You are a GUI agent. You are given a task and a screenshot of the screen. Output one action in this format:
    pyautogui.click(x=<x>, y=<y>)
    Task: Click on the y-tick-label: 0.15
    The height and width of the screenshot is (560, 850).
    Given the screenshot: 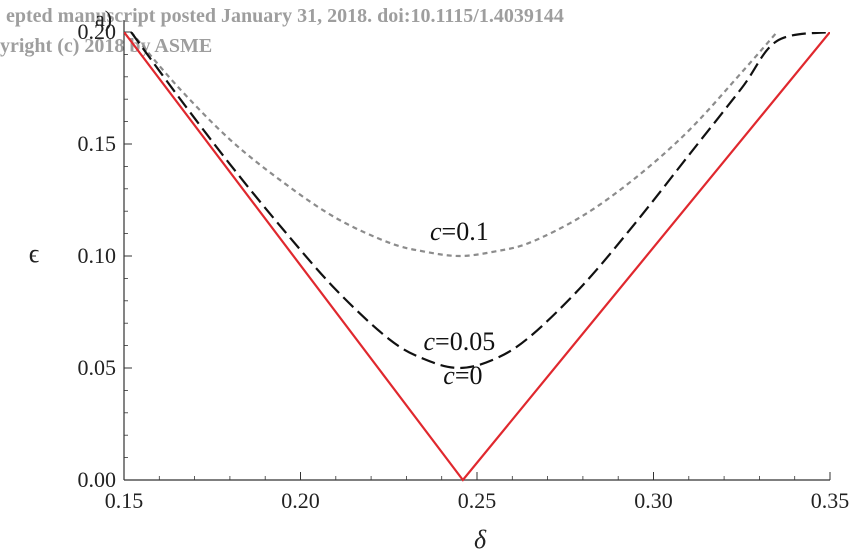 What is the action you would take?
    pyautogui.click(x=97, y=143)
    